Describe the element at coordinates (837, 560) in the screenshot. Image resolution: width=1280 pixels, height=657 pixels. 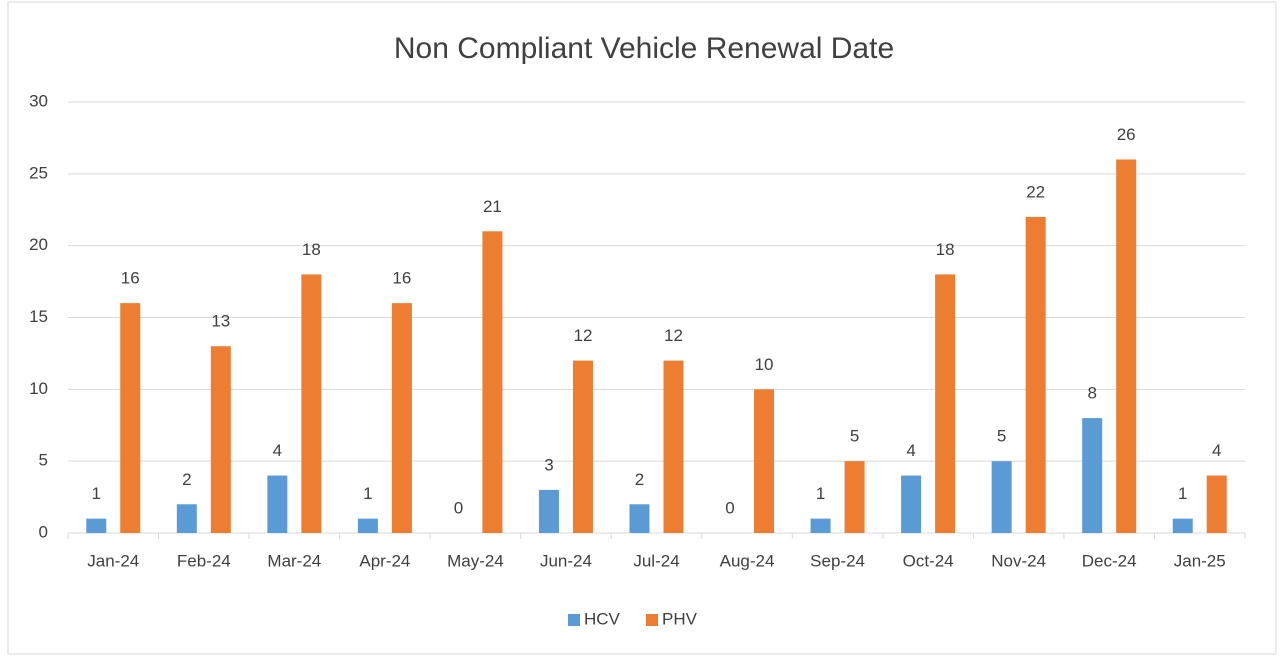
I see `x-tick-label: Sep-24` at that location.